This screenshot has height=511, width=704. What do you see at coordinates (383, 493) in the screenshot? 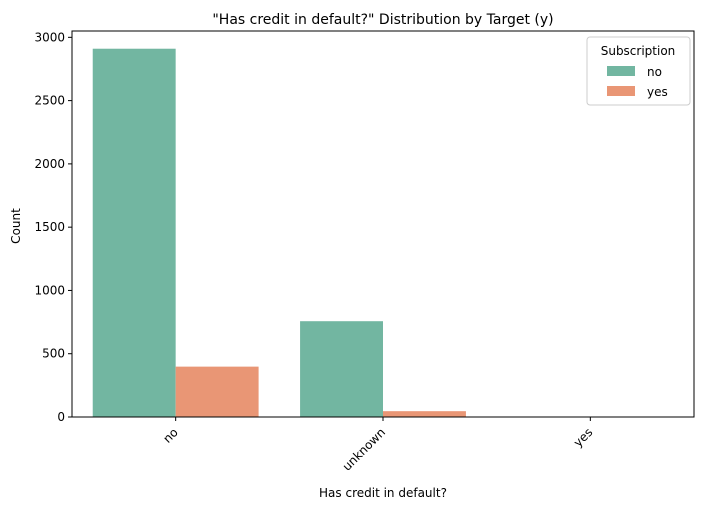
I see `x-axis-label: Has credit in default?` at bounding box center [383, 493].